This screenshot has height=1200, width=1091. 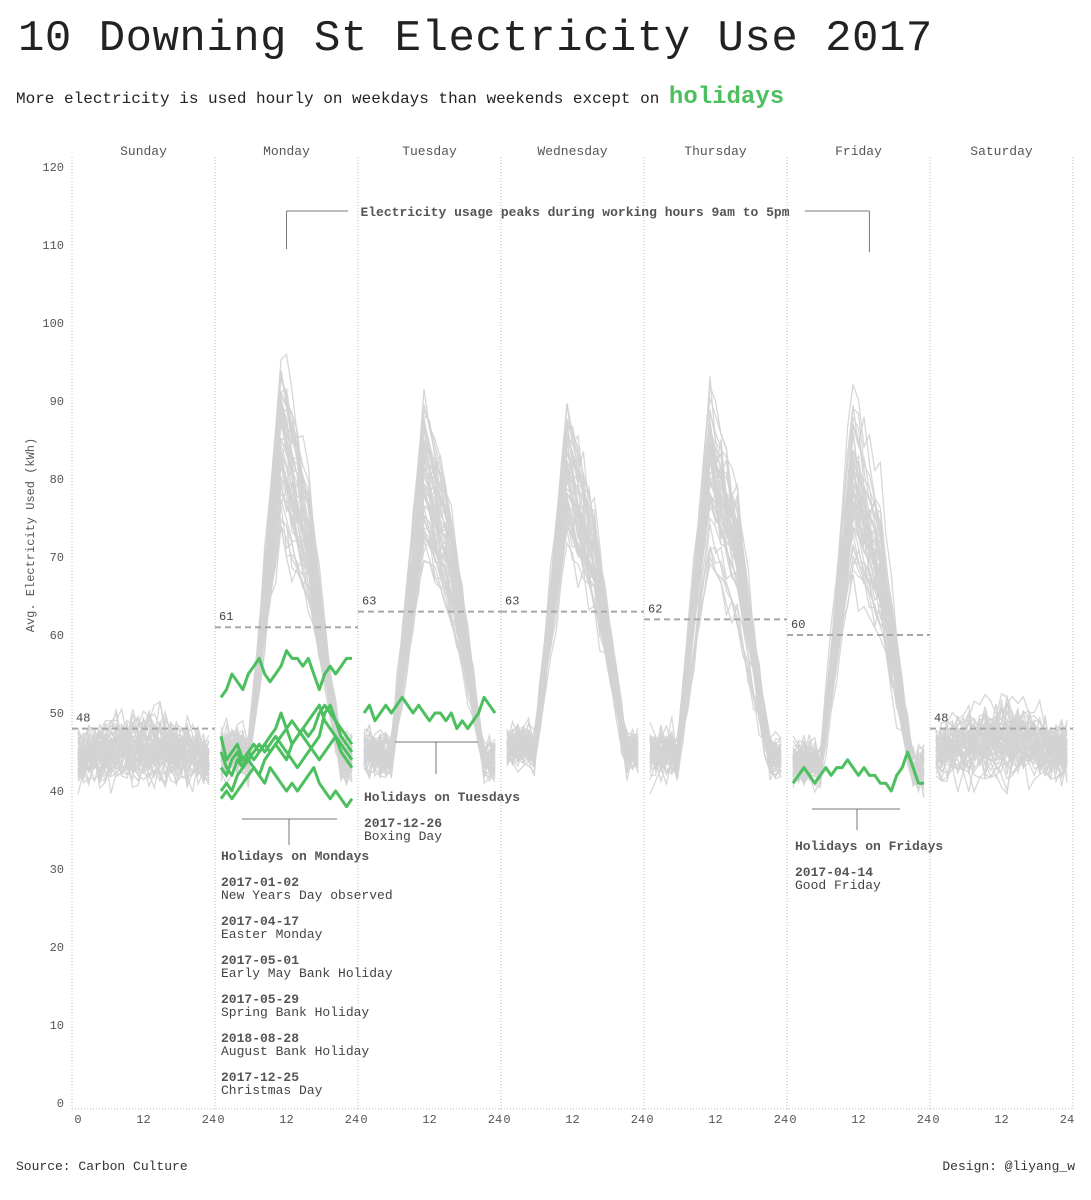 What do you see at coordinates (260, 960) in the screenshot?
I see `holiday-date: 2017-05-01` at bounding box center [260, 960].